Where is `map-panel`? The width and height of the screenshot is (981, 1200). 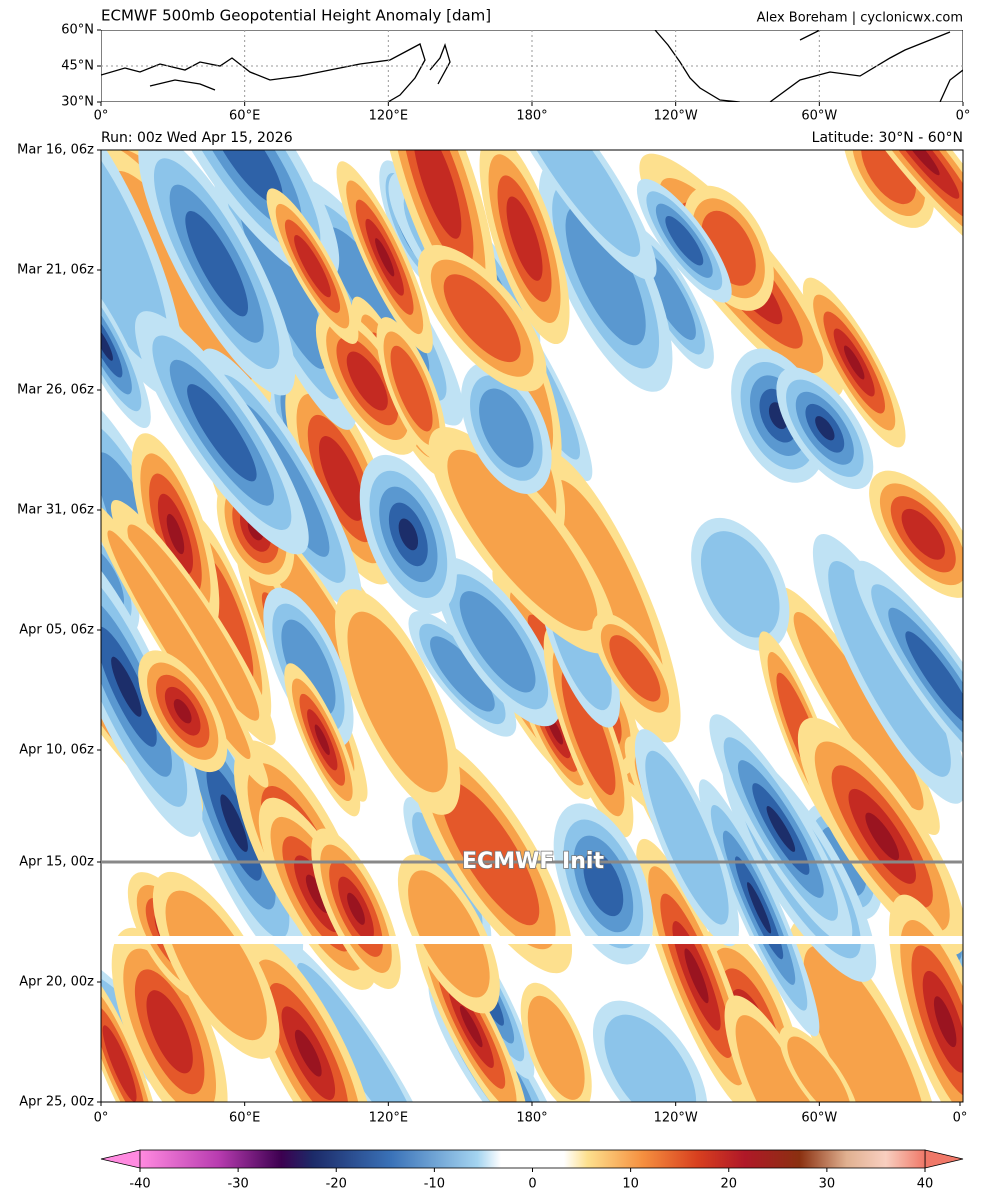
map-panel is located at coordinates (532, 66).